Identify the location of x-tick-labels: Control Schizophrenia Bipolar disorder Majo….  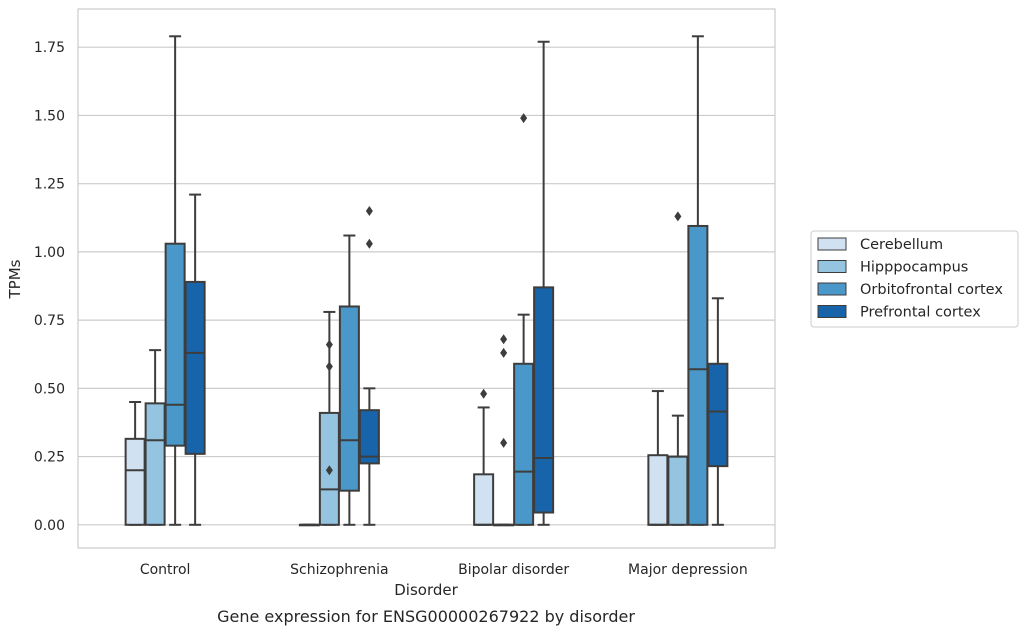
(444, 570).